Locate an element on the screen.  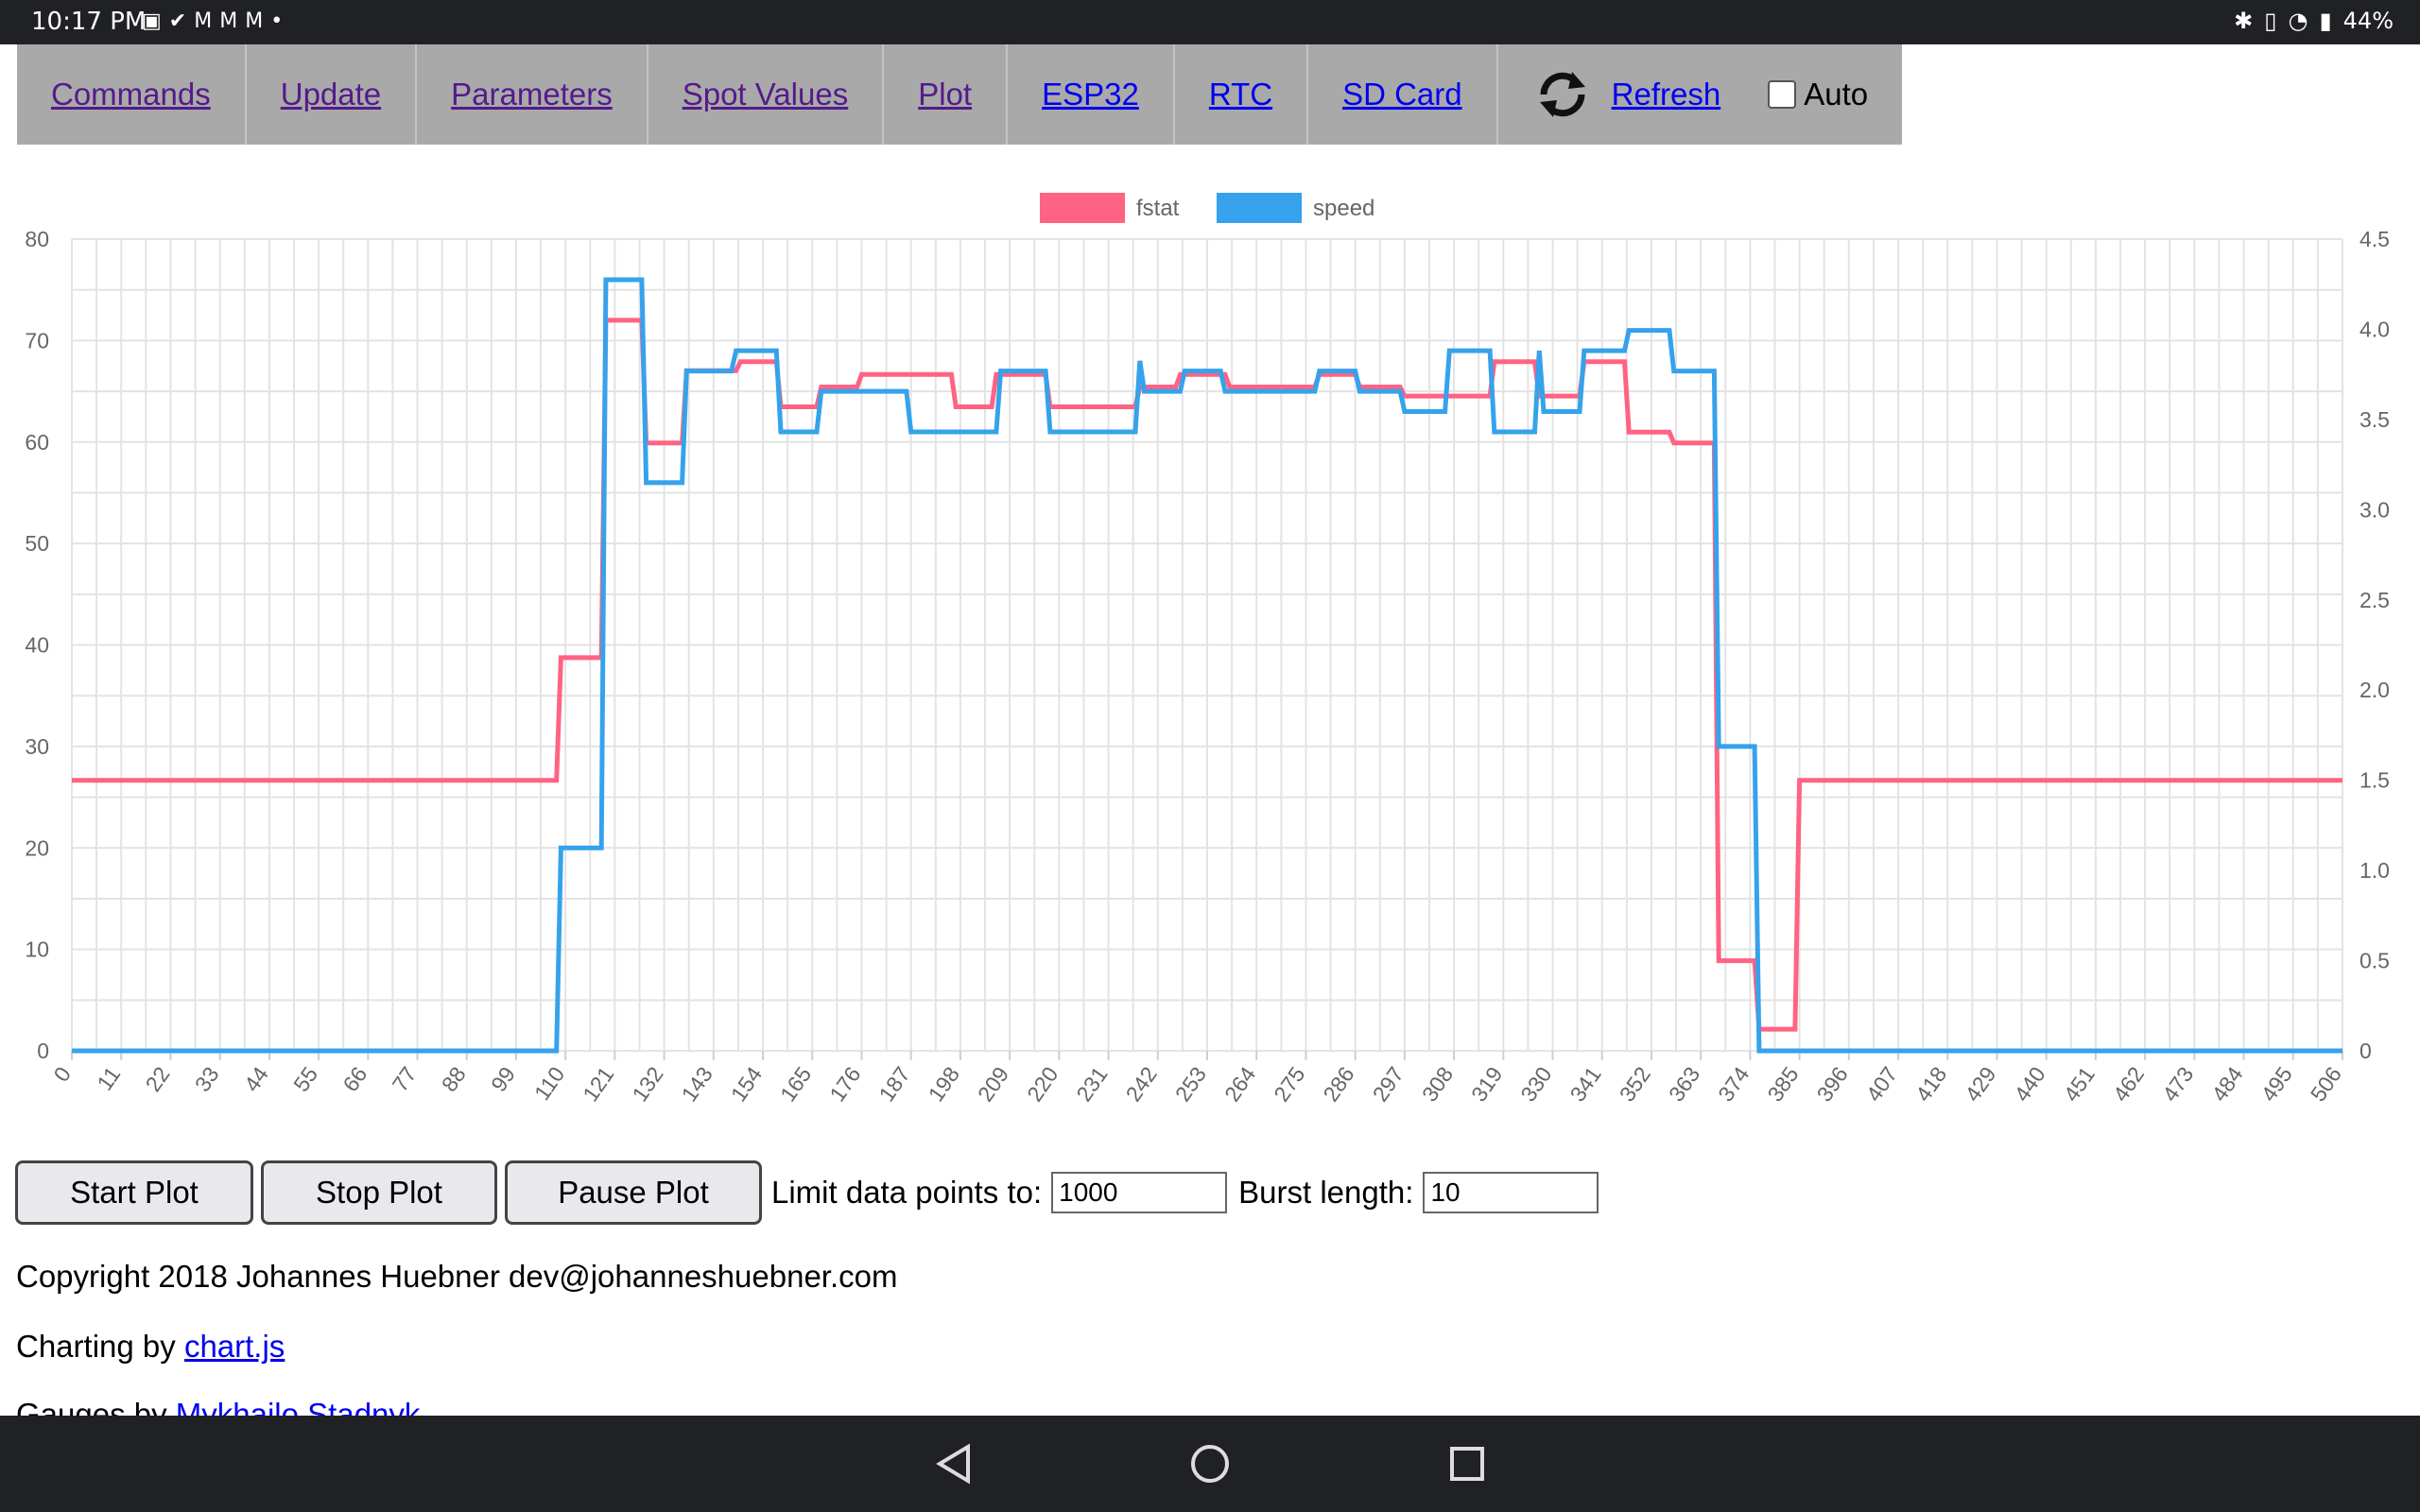
x-tick-label: 264 is located at coordinates (1239, 1084).